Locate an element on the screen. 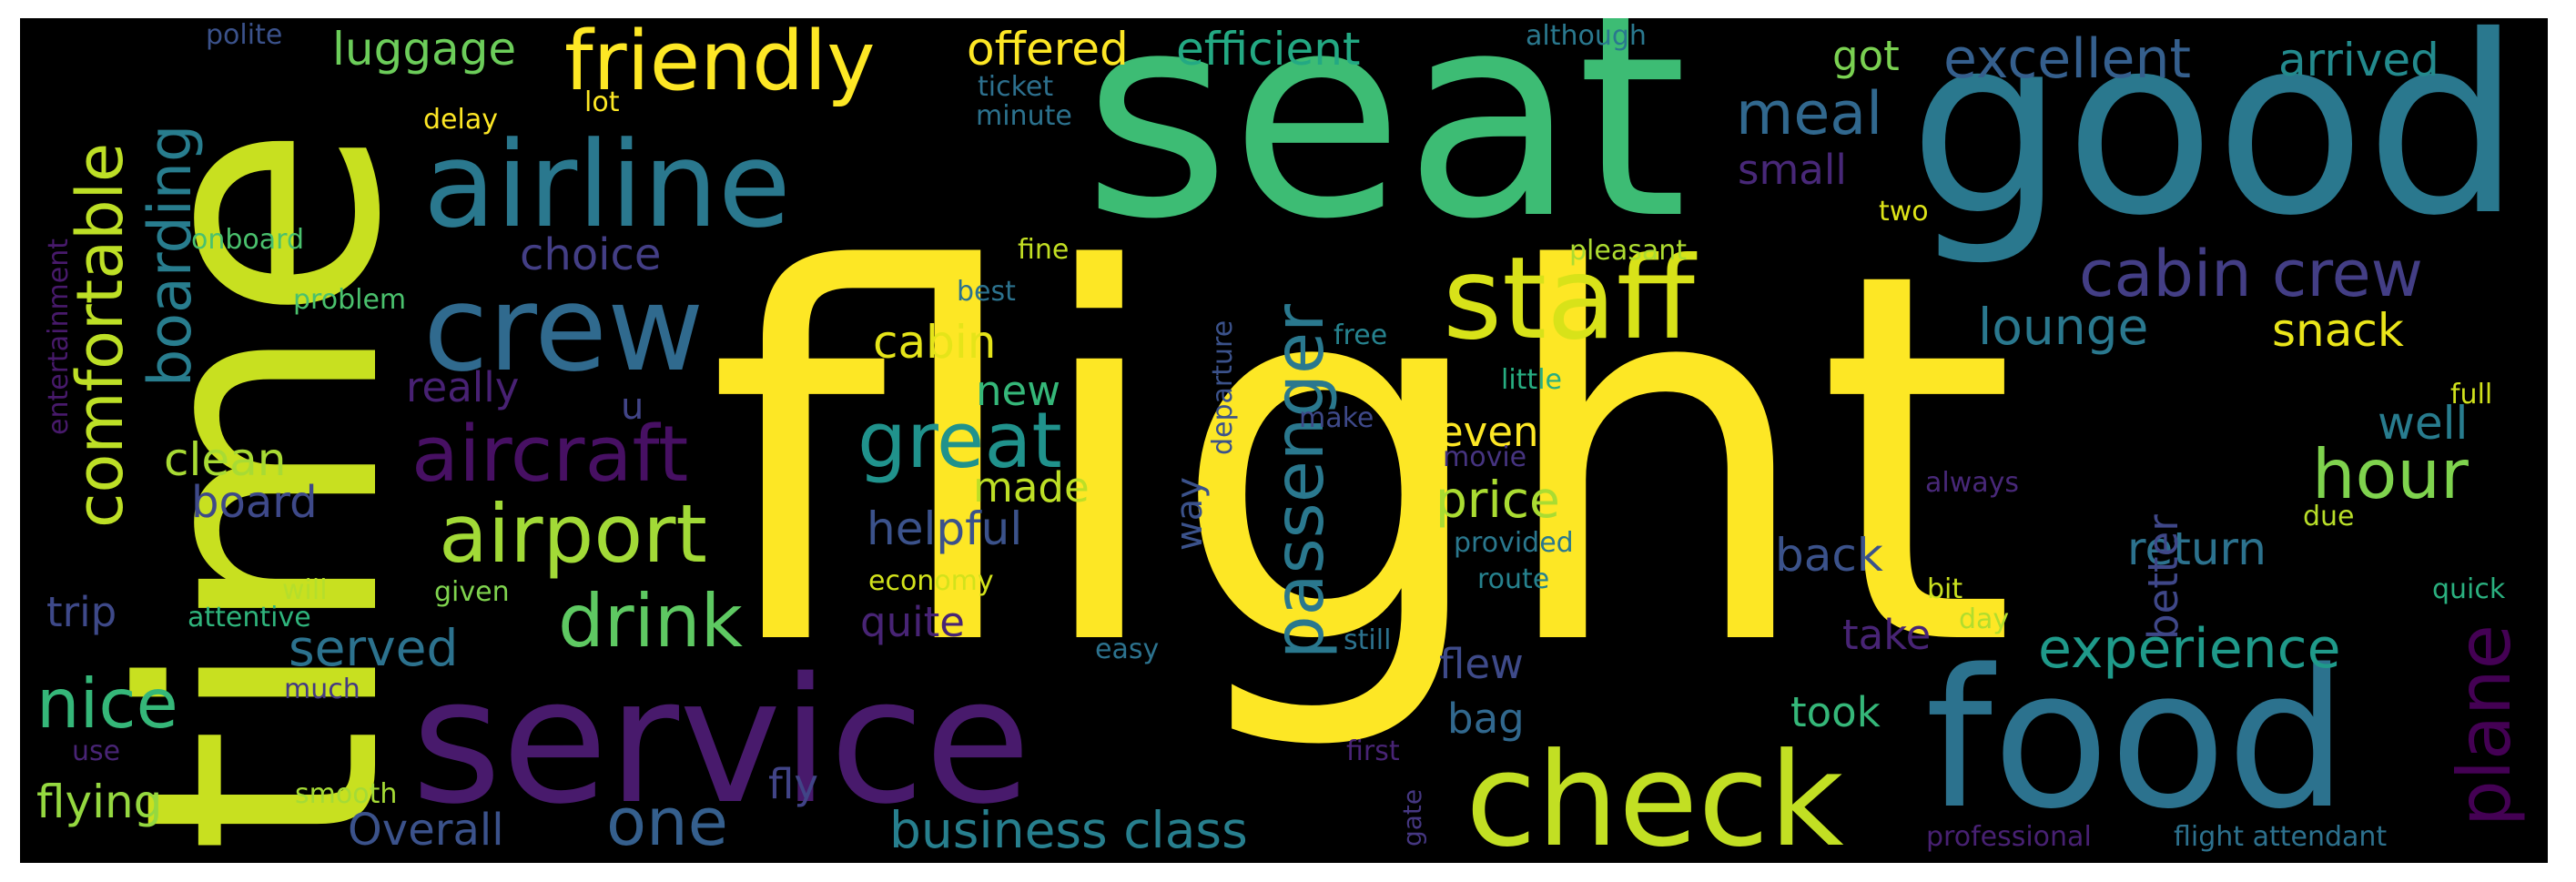 This screenshot has height=882, width=2576. word-snack: snack is located at coordinates (2338, 330).